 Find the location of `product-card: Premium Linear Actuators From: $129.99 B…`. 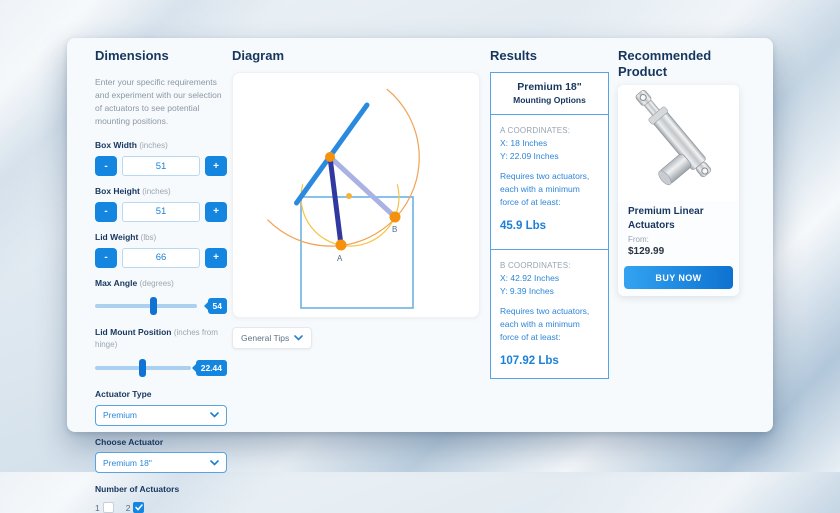

product-card: Premium Linear Actuators From: $129.99 B… is located at coordinates (678, 191).